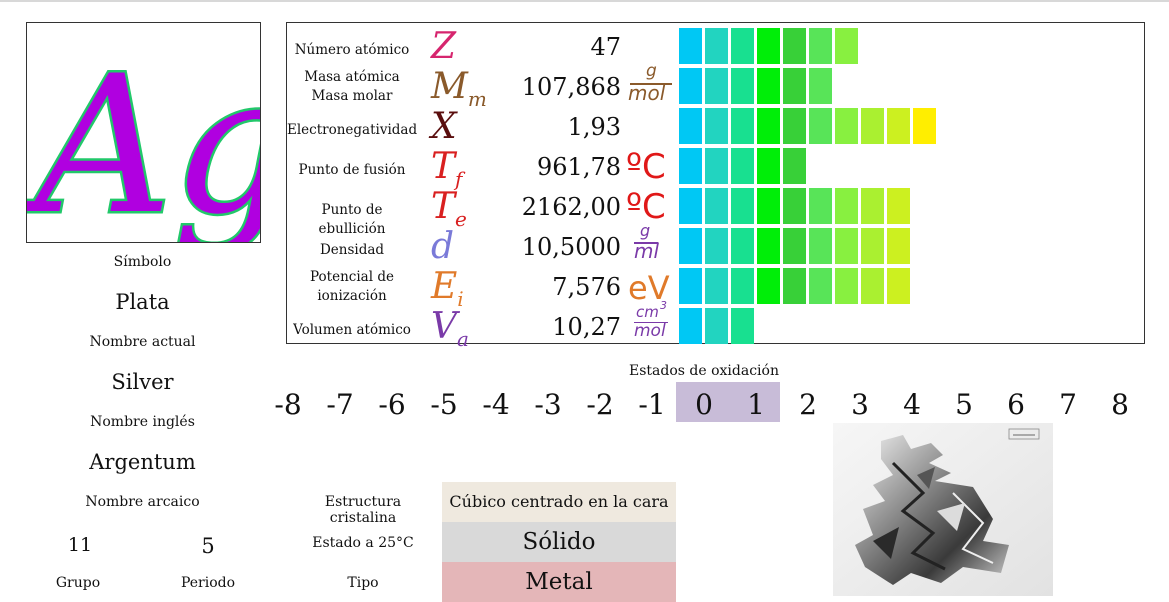 This screenshot has width=1169, height=602. Describe the element at coordinates (704, 404) in the screenshot. I see `oxidation-state: 0` at that location.